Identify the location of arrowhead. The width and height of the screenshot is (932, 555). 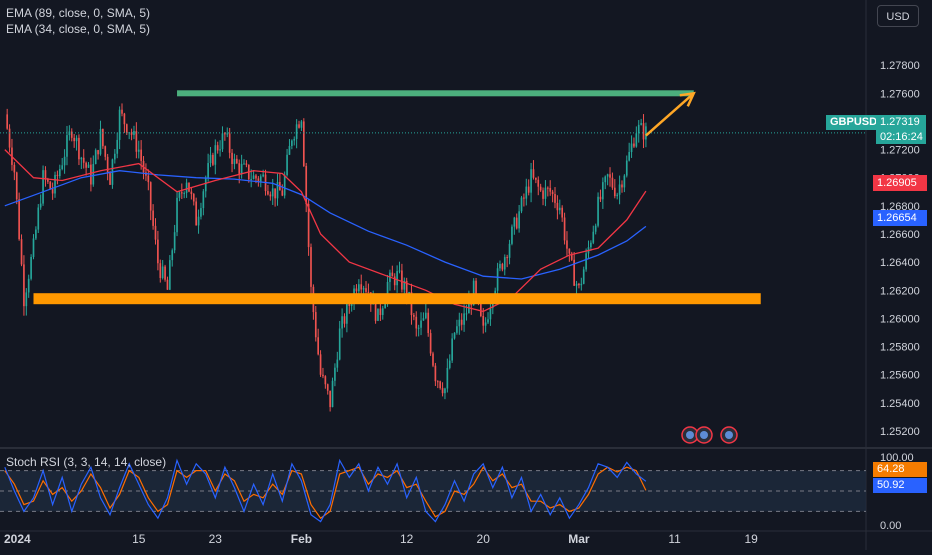
(687, 99).